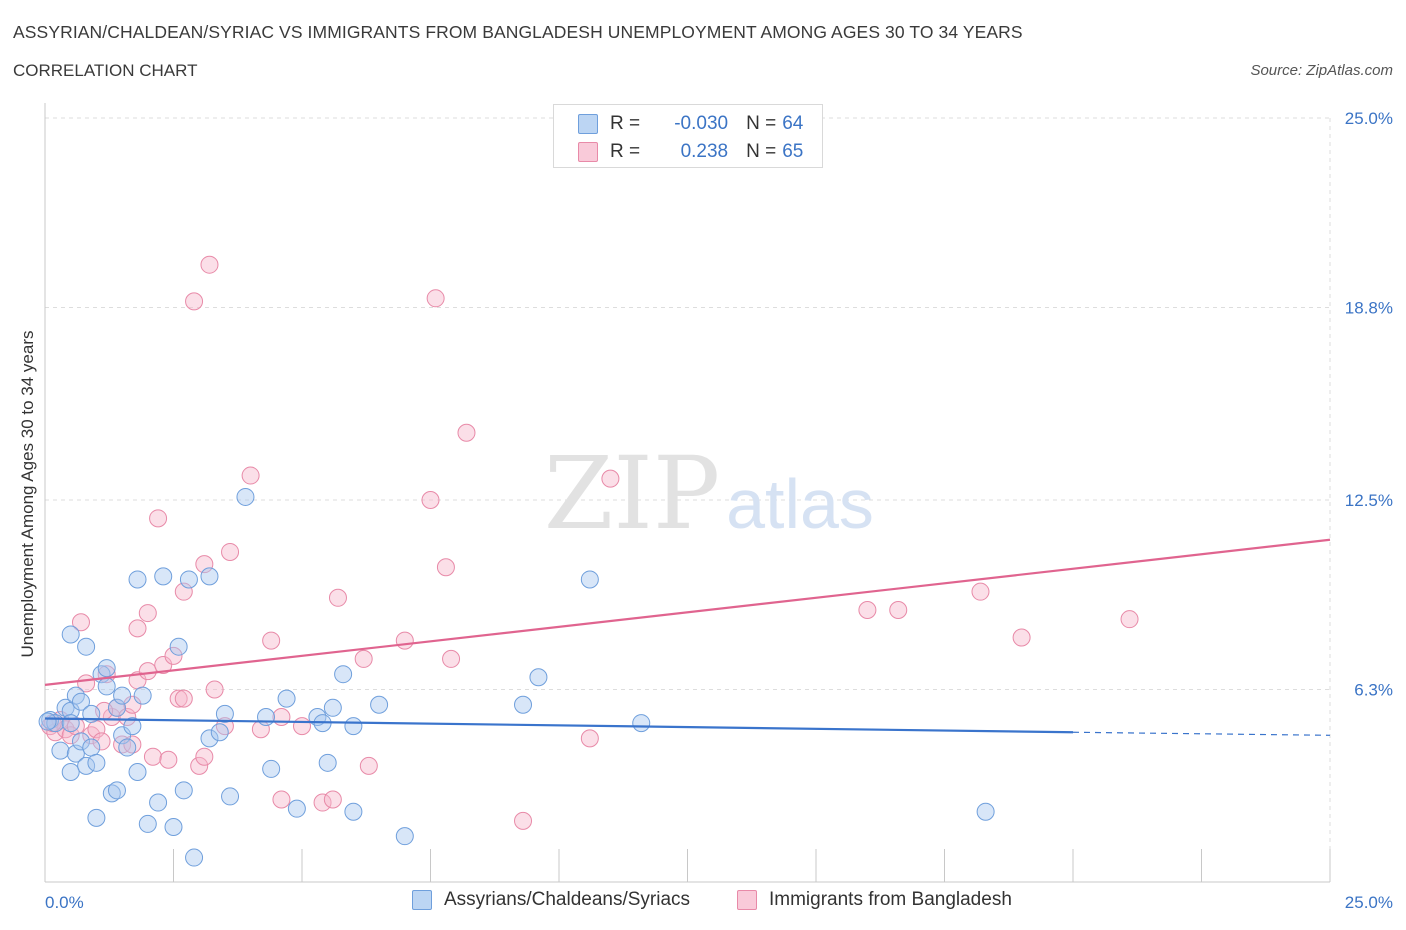 The height and width of the screenshot is (930, 1406). Describe the element at coordinates (800, 504) in the screenshot. I see `watermark-atlas: atlas` at that location.